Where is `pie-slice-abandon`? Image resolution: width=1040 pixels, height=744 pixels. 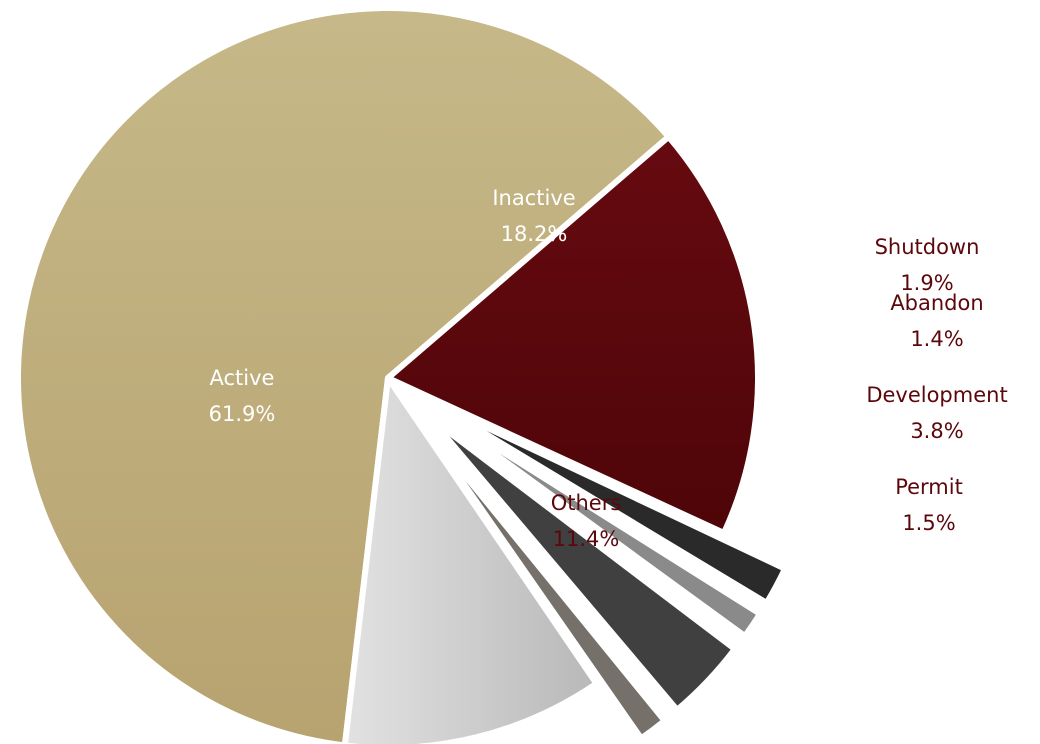
pie-slice-abandon is located at coordinates (599, 524).